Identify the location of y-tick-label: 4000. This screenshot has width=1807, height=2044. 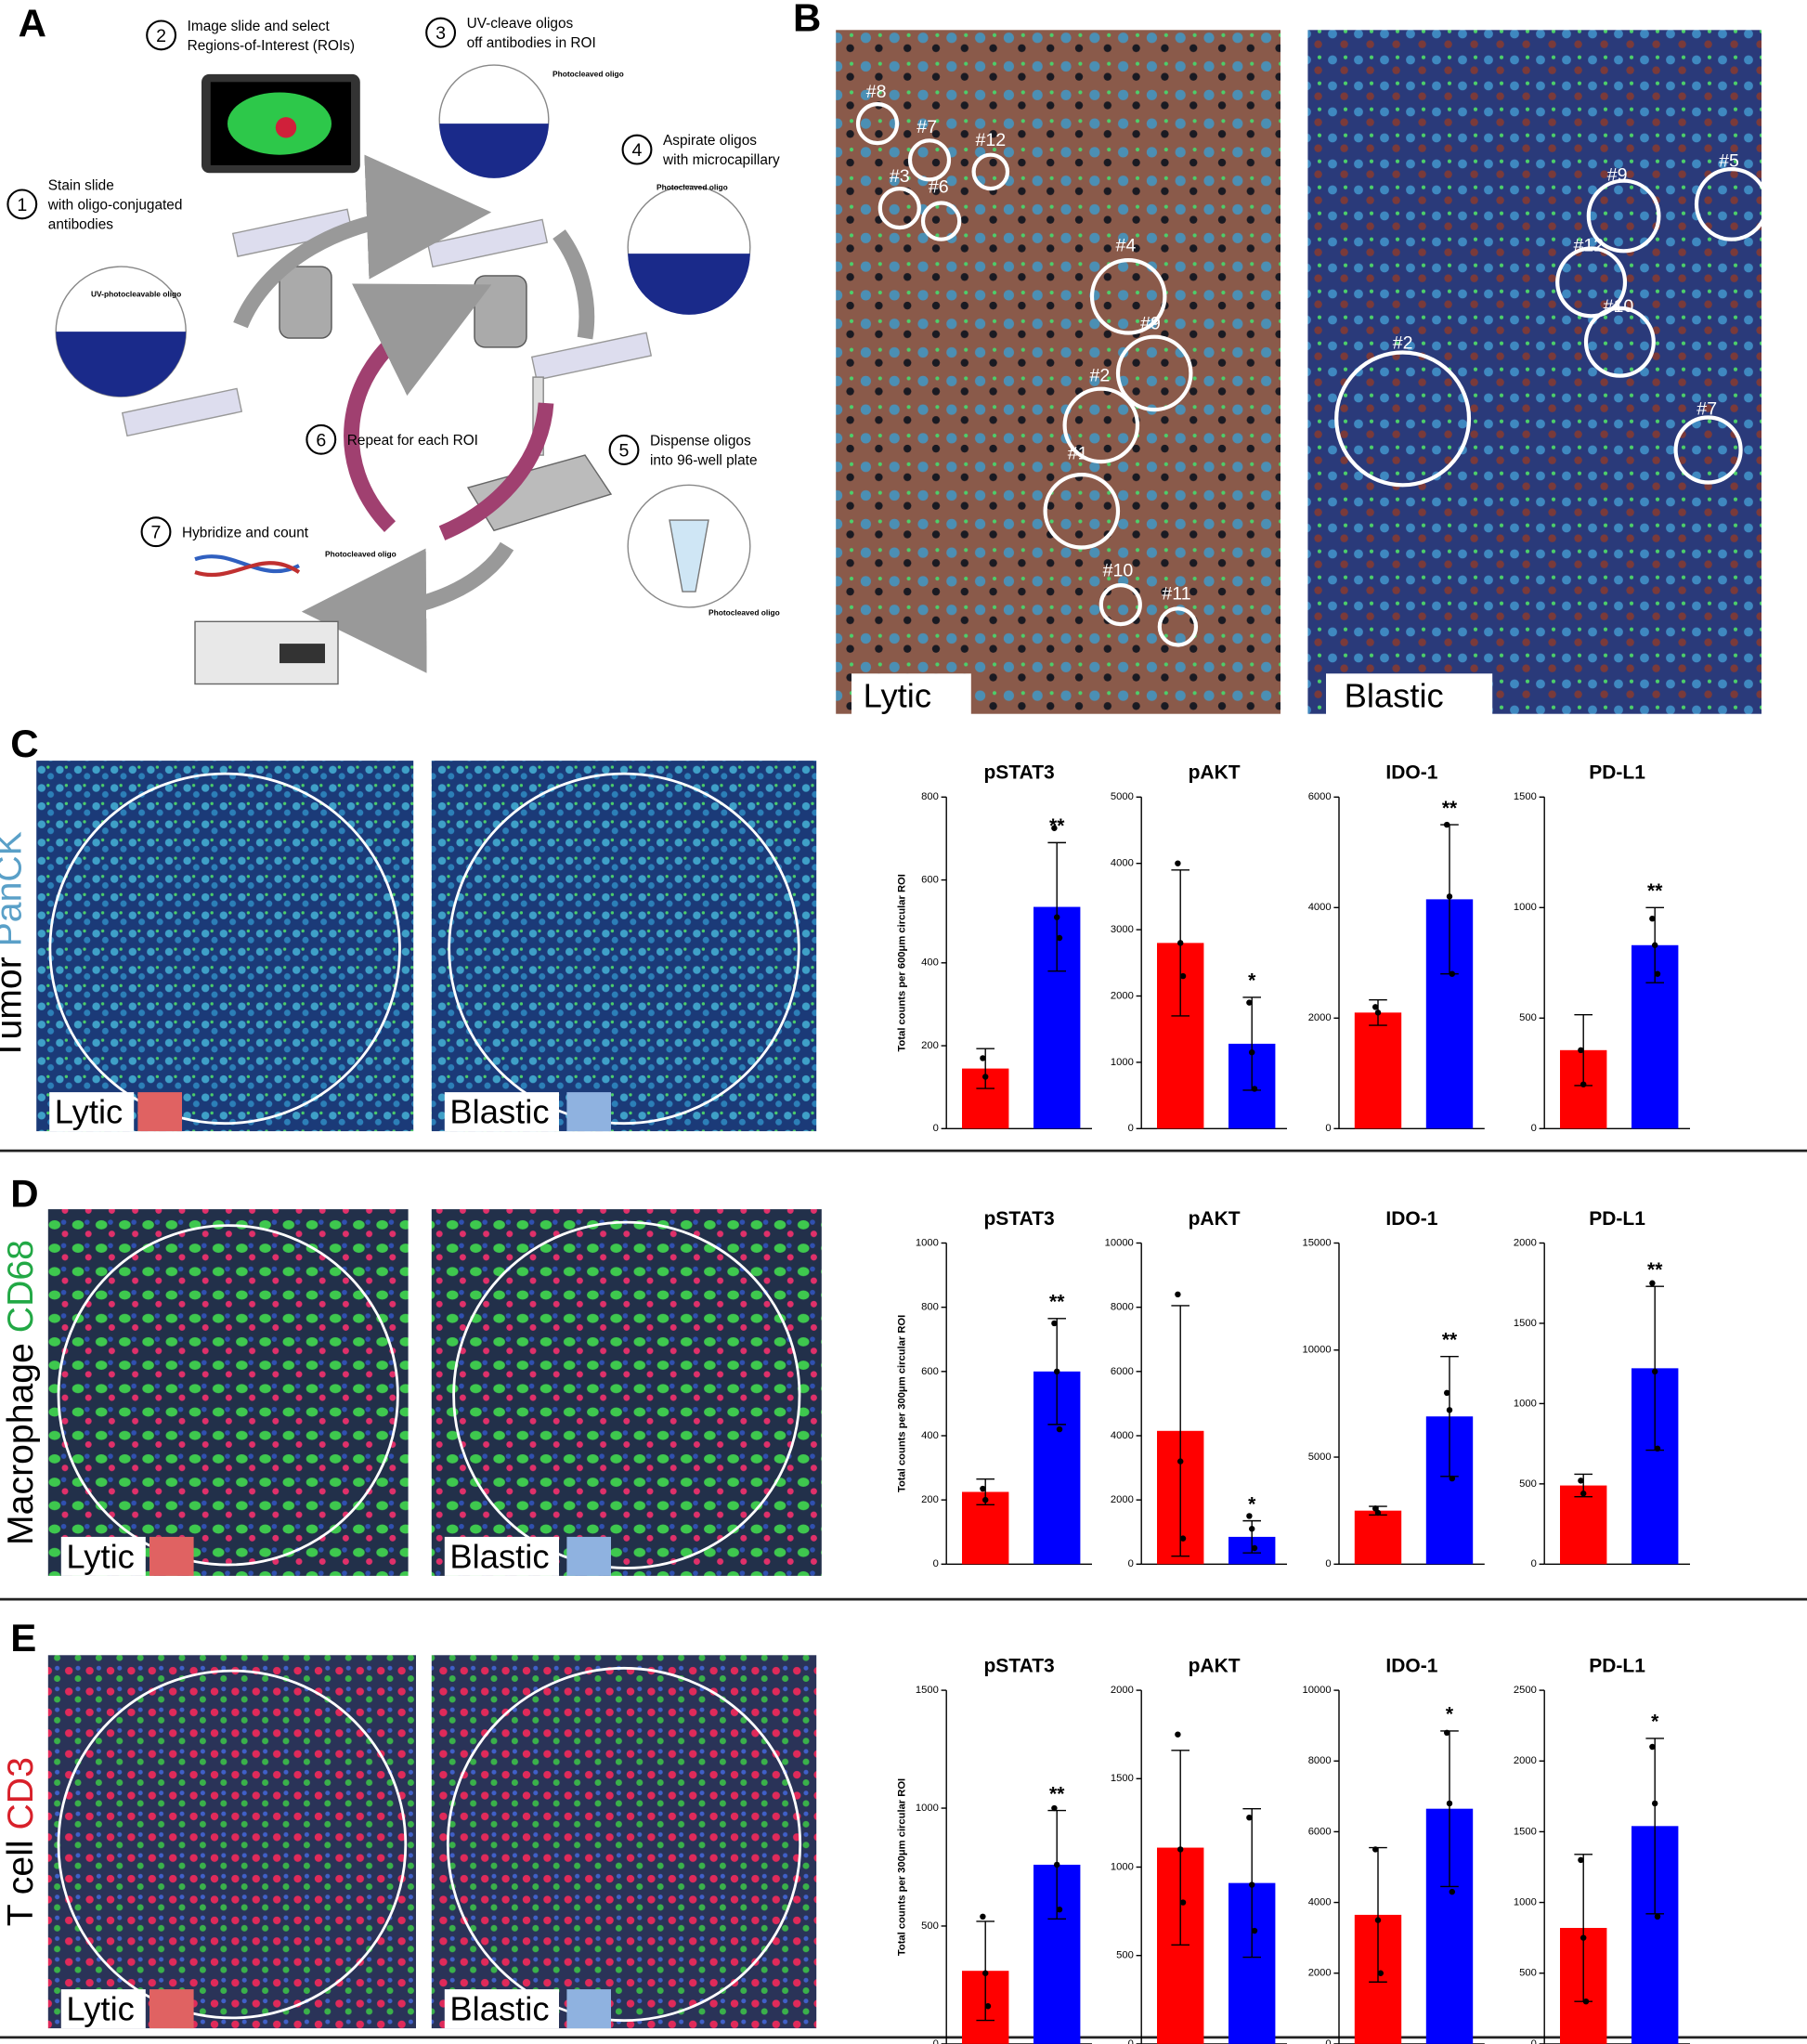
(1320, 908).